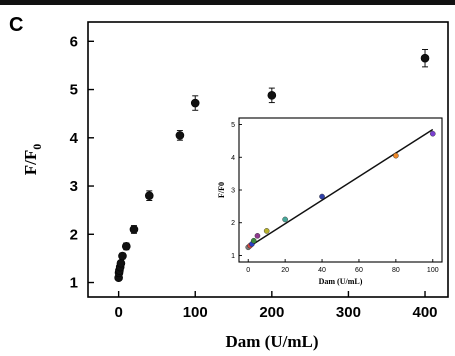 The image size is (455, 356). Describe the element at coordinates (233, 158) in the screenshot. I see `inset-y-tick-label: 4` at that location.